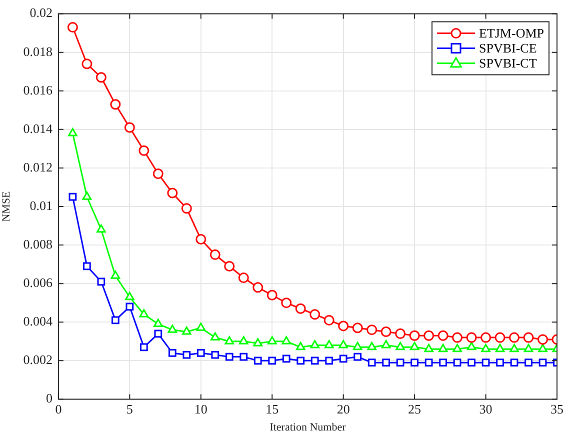  What do you see at coordinates (511, 33) in the screenshot?
I see `legend-label: ETJM-OMP` at bounding box center [511, 33].